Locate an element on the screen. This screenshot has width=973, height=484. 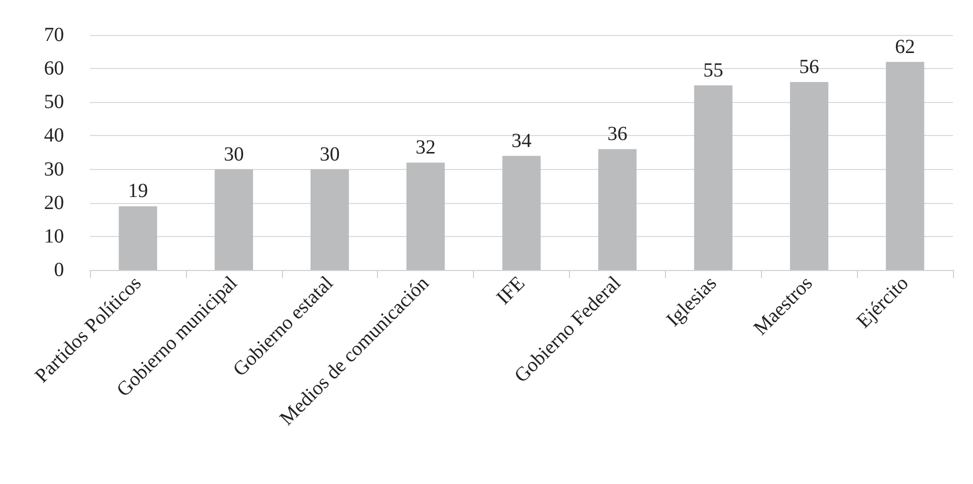
data-label: 56 is located at coordinates (809, 67).